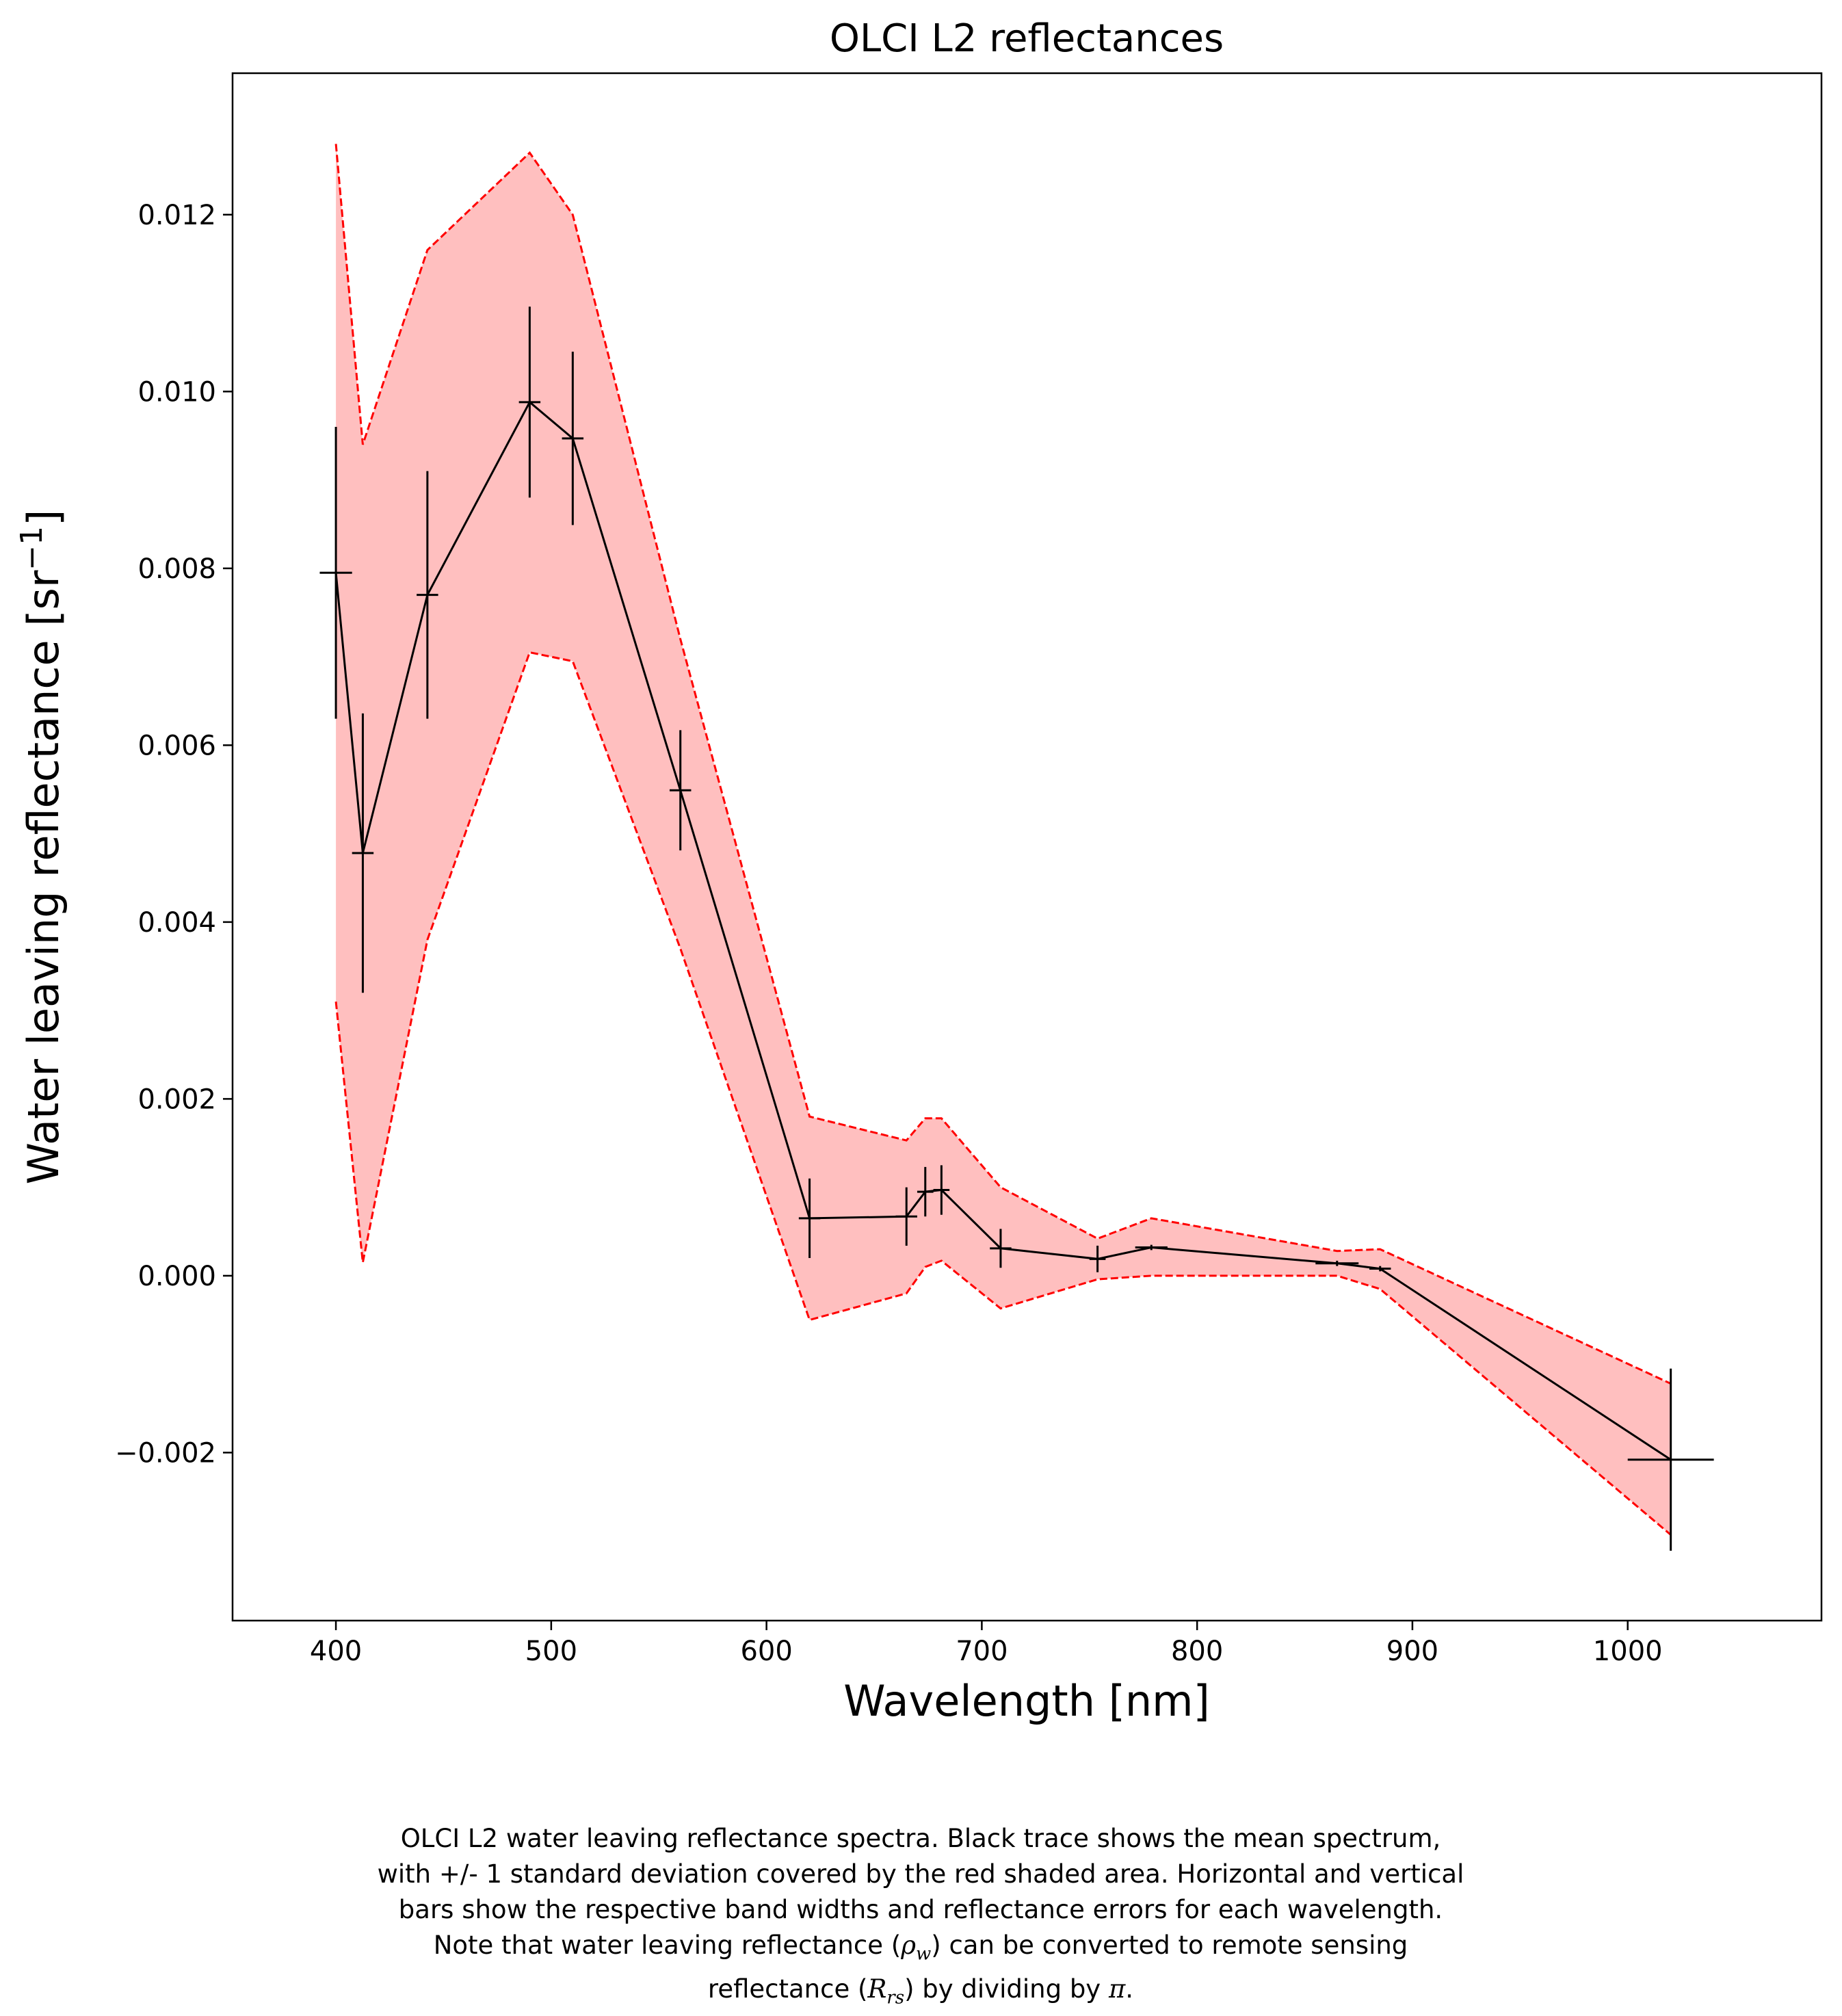 The image size is (1842, 2016). I want to click on y-axis-label-exponent: −1, so click(31, 548).